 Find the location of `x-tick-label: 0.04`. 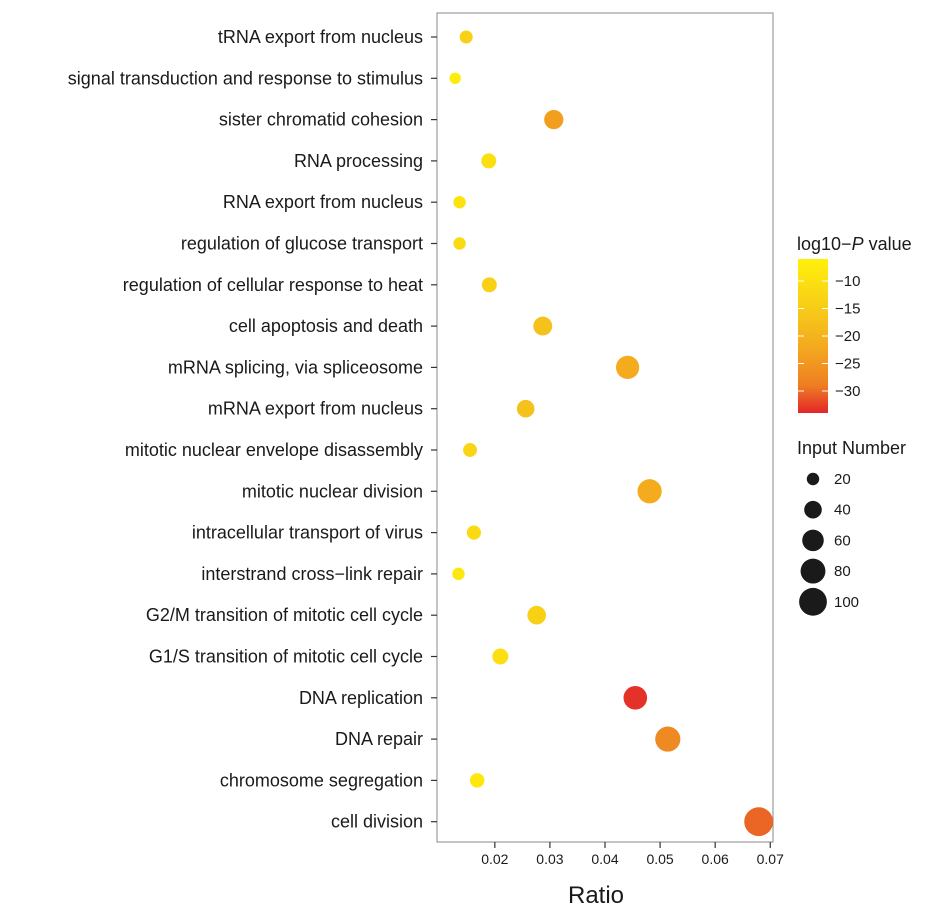

x-tick-label: 0.04 is located at coordinates (604, 859).